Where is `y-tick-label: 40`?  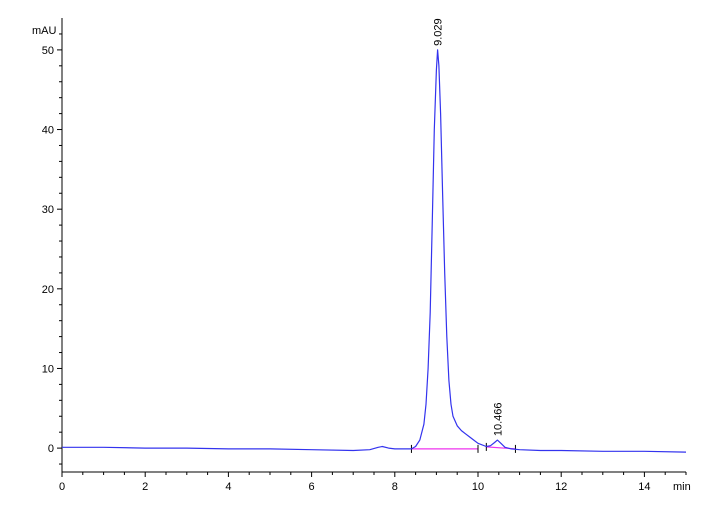 y-tick-label: 40 is located at coordinates (48, 131).